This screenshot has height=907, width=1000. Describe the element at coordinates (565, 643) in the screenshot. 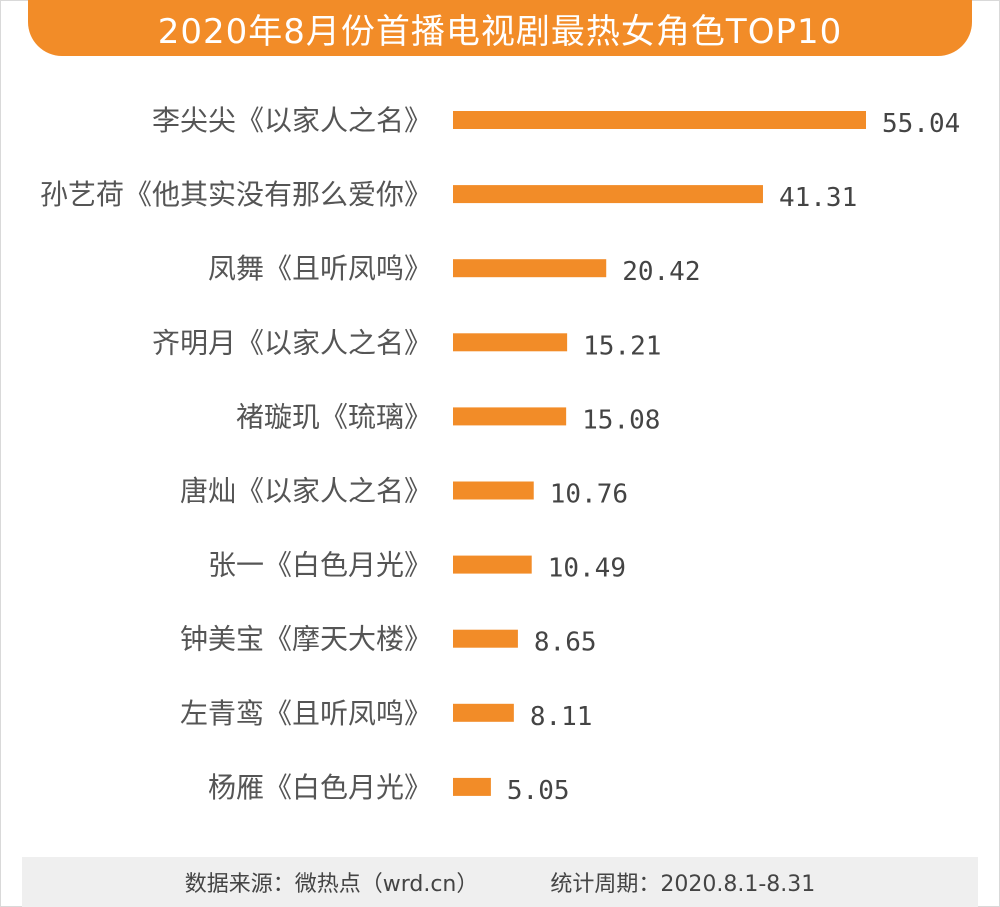

I see `value-label: 8.65` at that location.